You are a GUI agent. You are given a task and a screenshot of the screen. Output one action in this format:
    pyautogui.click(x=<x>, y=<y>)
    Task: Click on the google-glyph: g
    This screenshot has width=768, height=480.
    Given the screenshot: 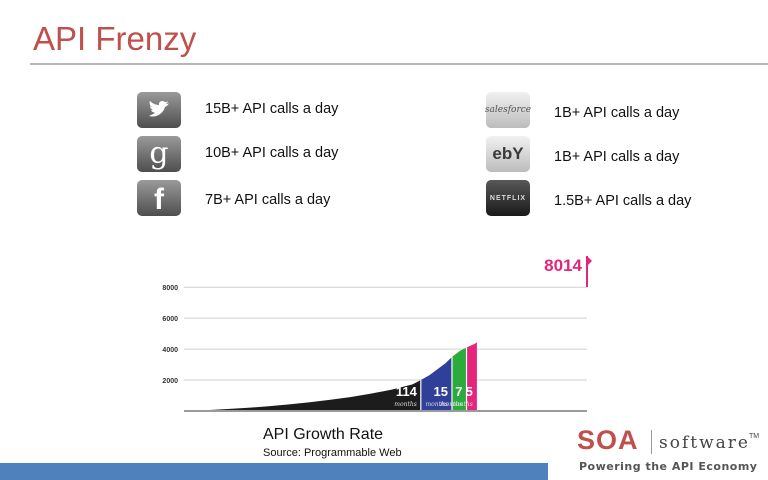 What is the action you would take?
    pyautogui.click(x=159, y=153)
    